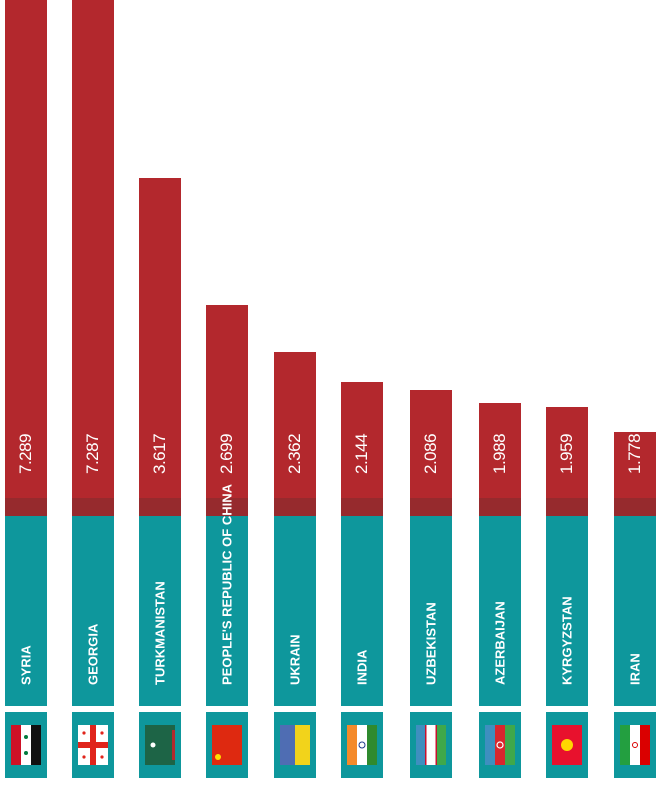 The width and height of the screenshot is (669, 802). What do you see at coordinates (431, 643) in the screenshot?
I see `category-label: UZBEKISTAN` at bounding box center [431, 643].